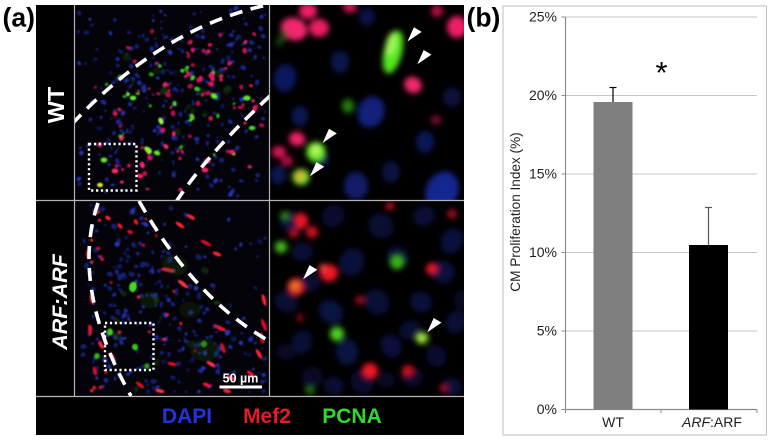 This screenshot has width=769, height=446. Describe the element at coordinates (543, 252) in the screenshot. I see `svg-text: 10%` at that location.